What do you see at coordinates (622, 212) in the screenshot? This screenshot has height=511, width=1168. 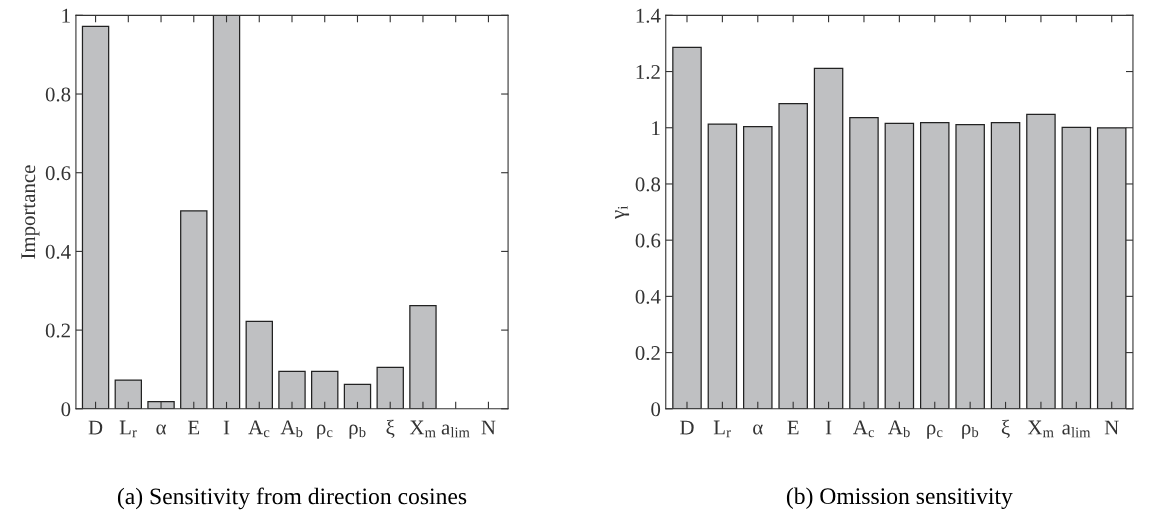 I see `y-axis-title: γ$_{i}$` at bounding box center [622, 212].